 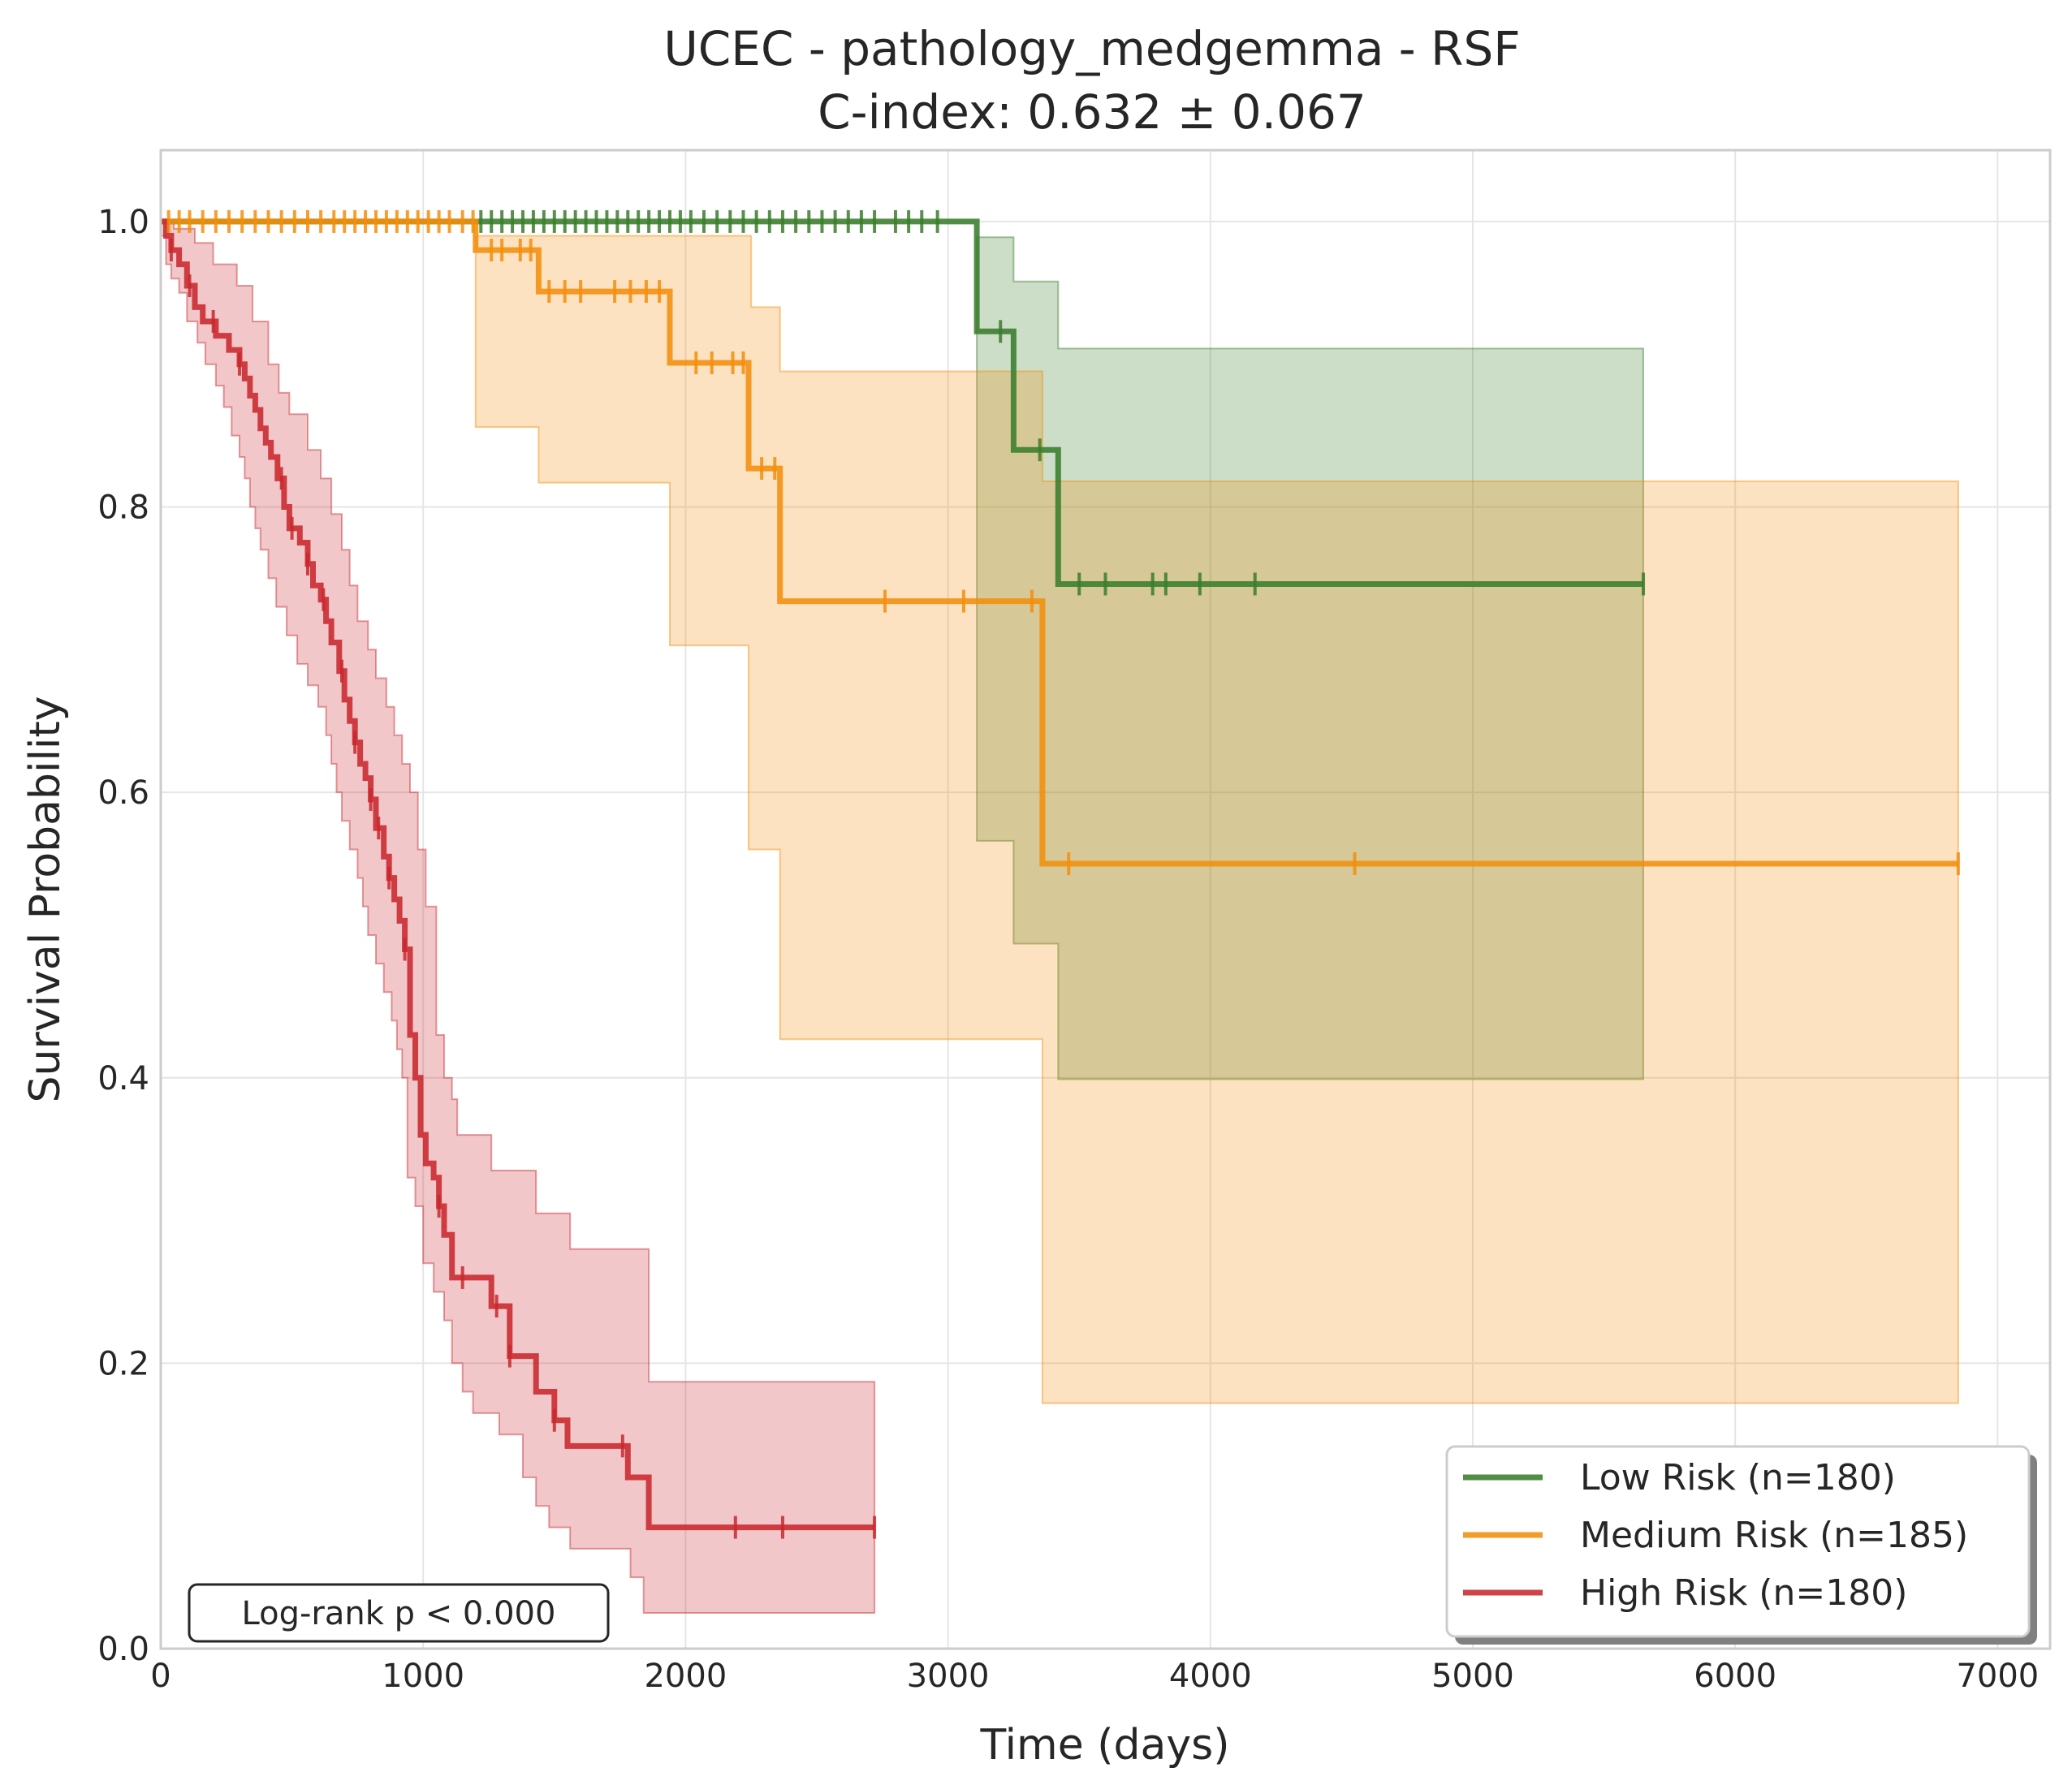 I want to click on y-tick-label: 0.4, so click(x=123, y=1078).